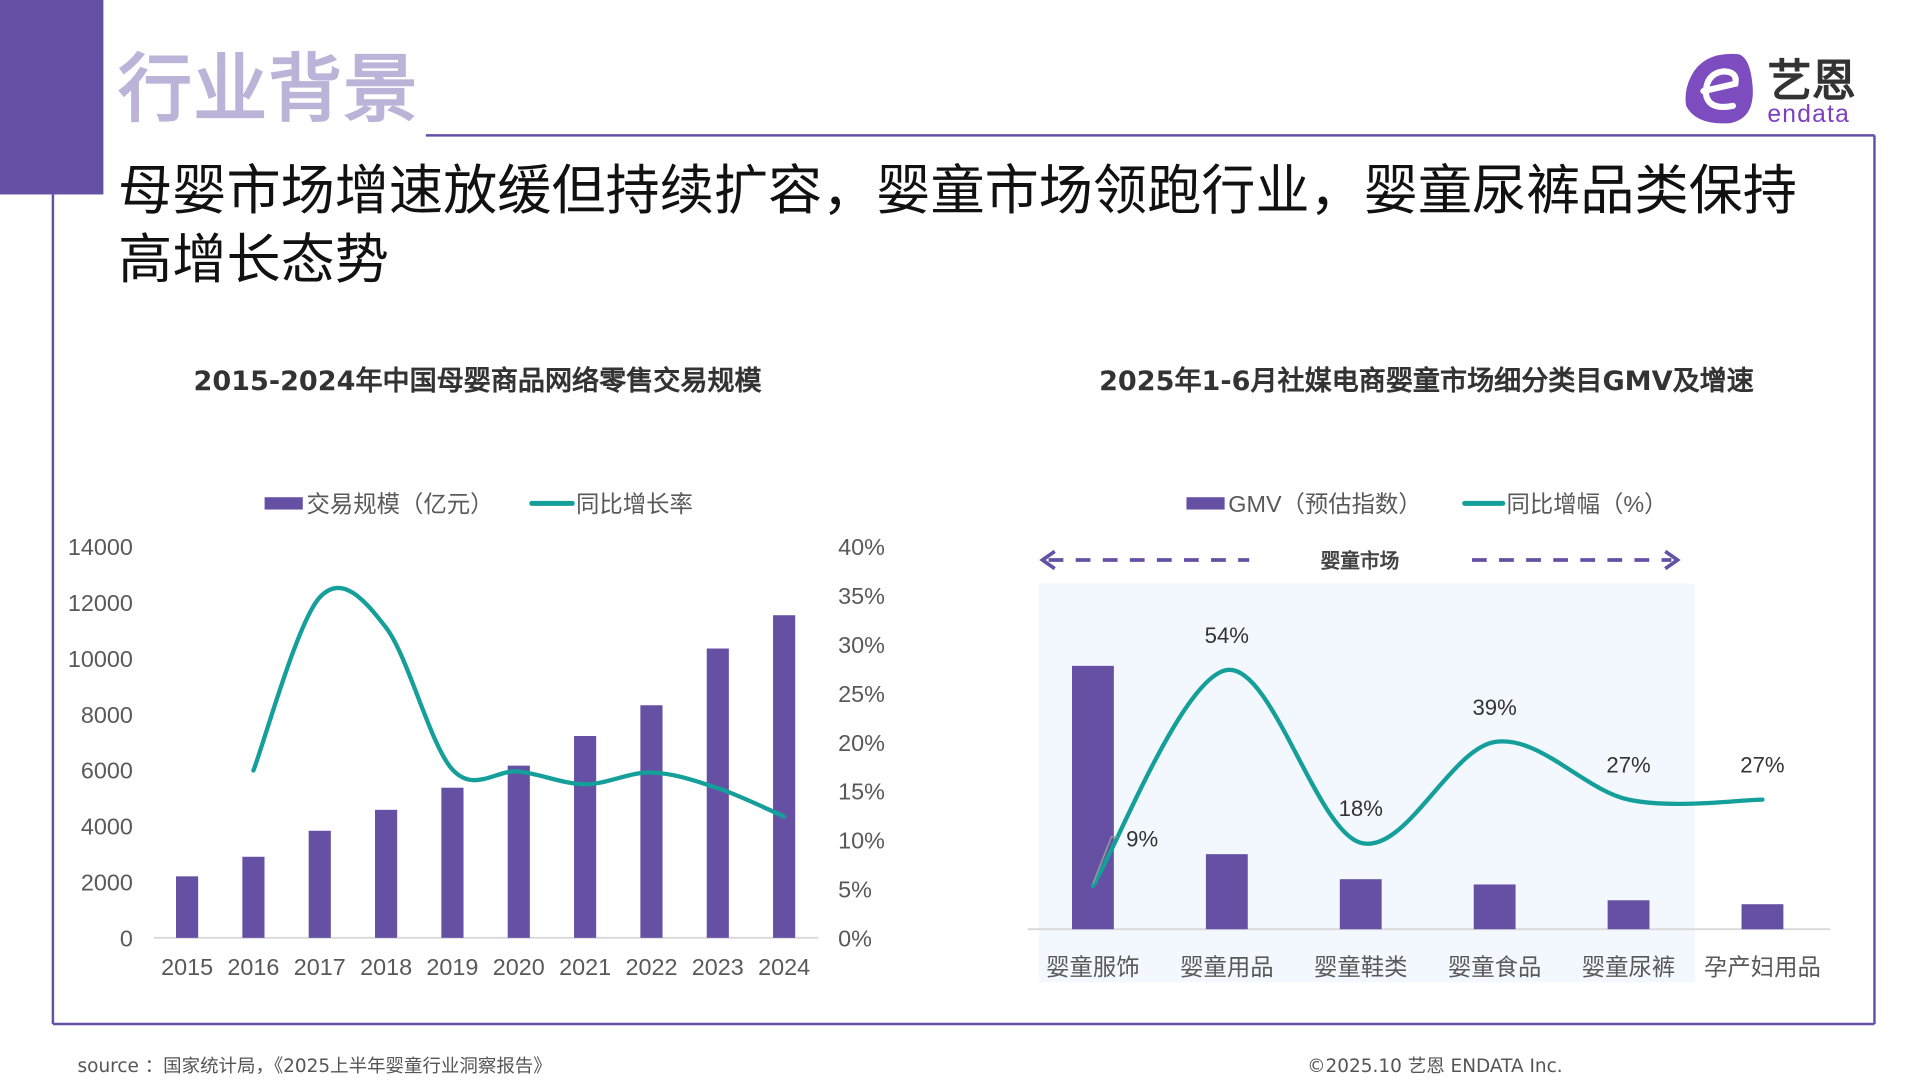 This screenshot has width=1920, height=1081. Describe the element at coordinates (784, 967) in the screenshot. I see `x-tick-label: 2024` at that location.